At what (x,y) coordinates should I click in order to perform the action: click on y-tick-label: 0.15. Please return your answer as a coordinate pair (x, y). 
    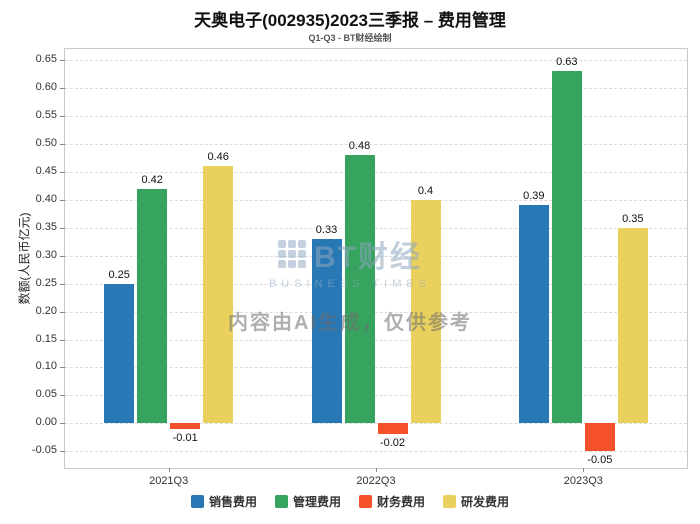
    Looking at the image, I should click on (46, 338).